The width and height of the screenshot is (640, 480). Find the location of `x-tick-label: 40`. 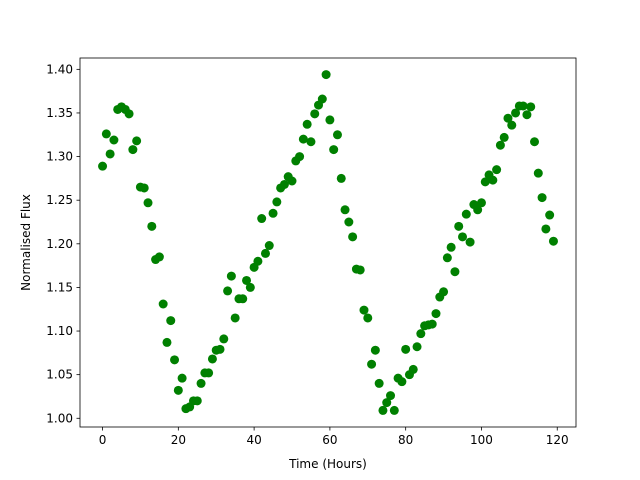

x-tick-label: 40 is located at coordinates (253, 440).